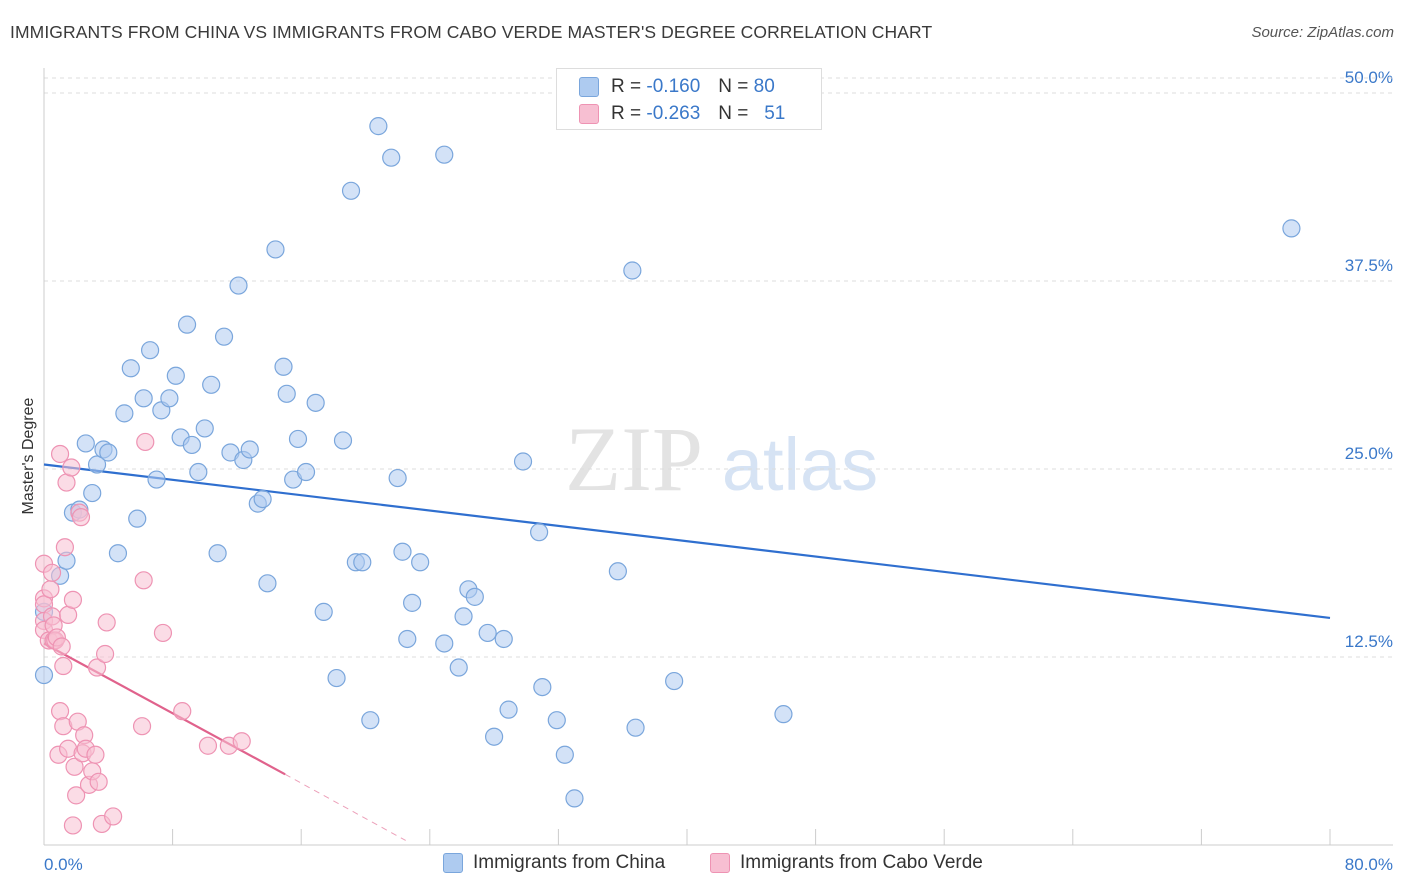 This screenshot has height=892, width=1406. Describe the element at coordinates (28, 455) in the screenshot. I see `y-axis-label: Master's Degree` at that location.